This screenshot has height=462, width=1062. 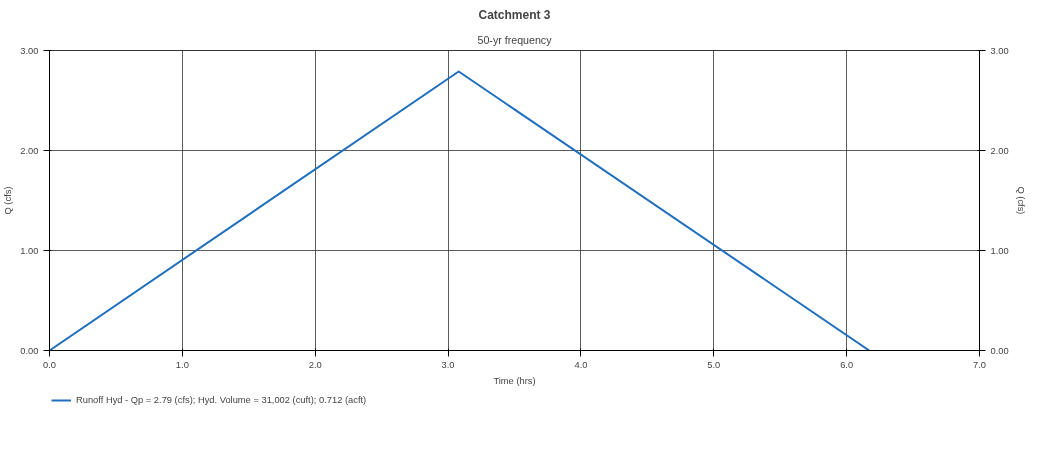 What do you see at coordinates (999, 250) in the screenshot?
I see `y2-tick-label: 1.00` at bounding box center [999, 250].